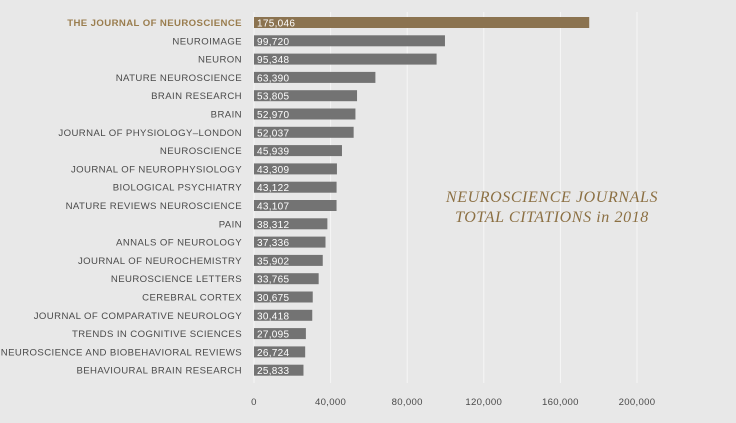 The image size is (736, 423). I want to click on category-label: BRAIN, so click(226, 115).